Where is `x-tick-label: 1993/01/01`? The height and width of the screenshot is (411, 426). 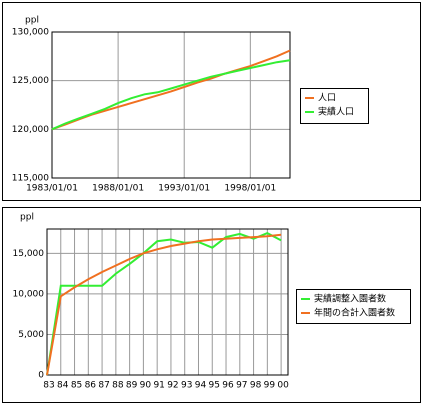 x-tick-label: 1993/01/01 is located at coordinates (184, 189).